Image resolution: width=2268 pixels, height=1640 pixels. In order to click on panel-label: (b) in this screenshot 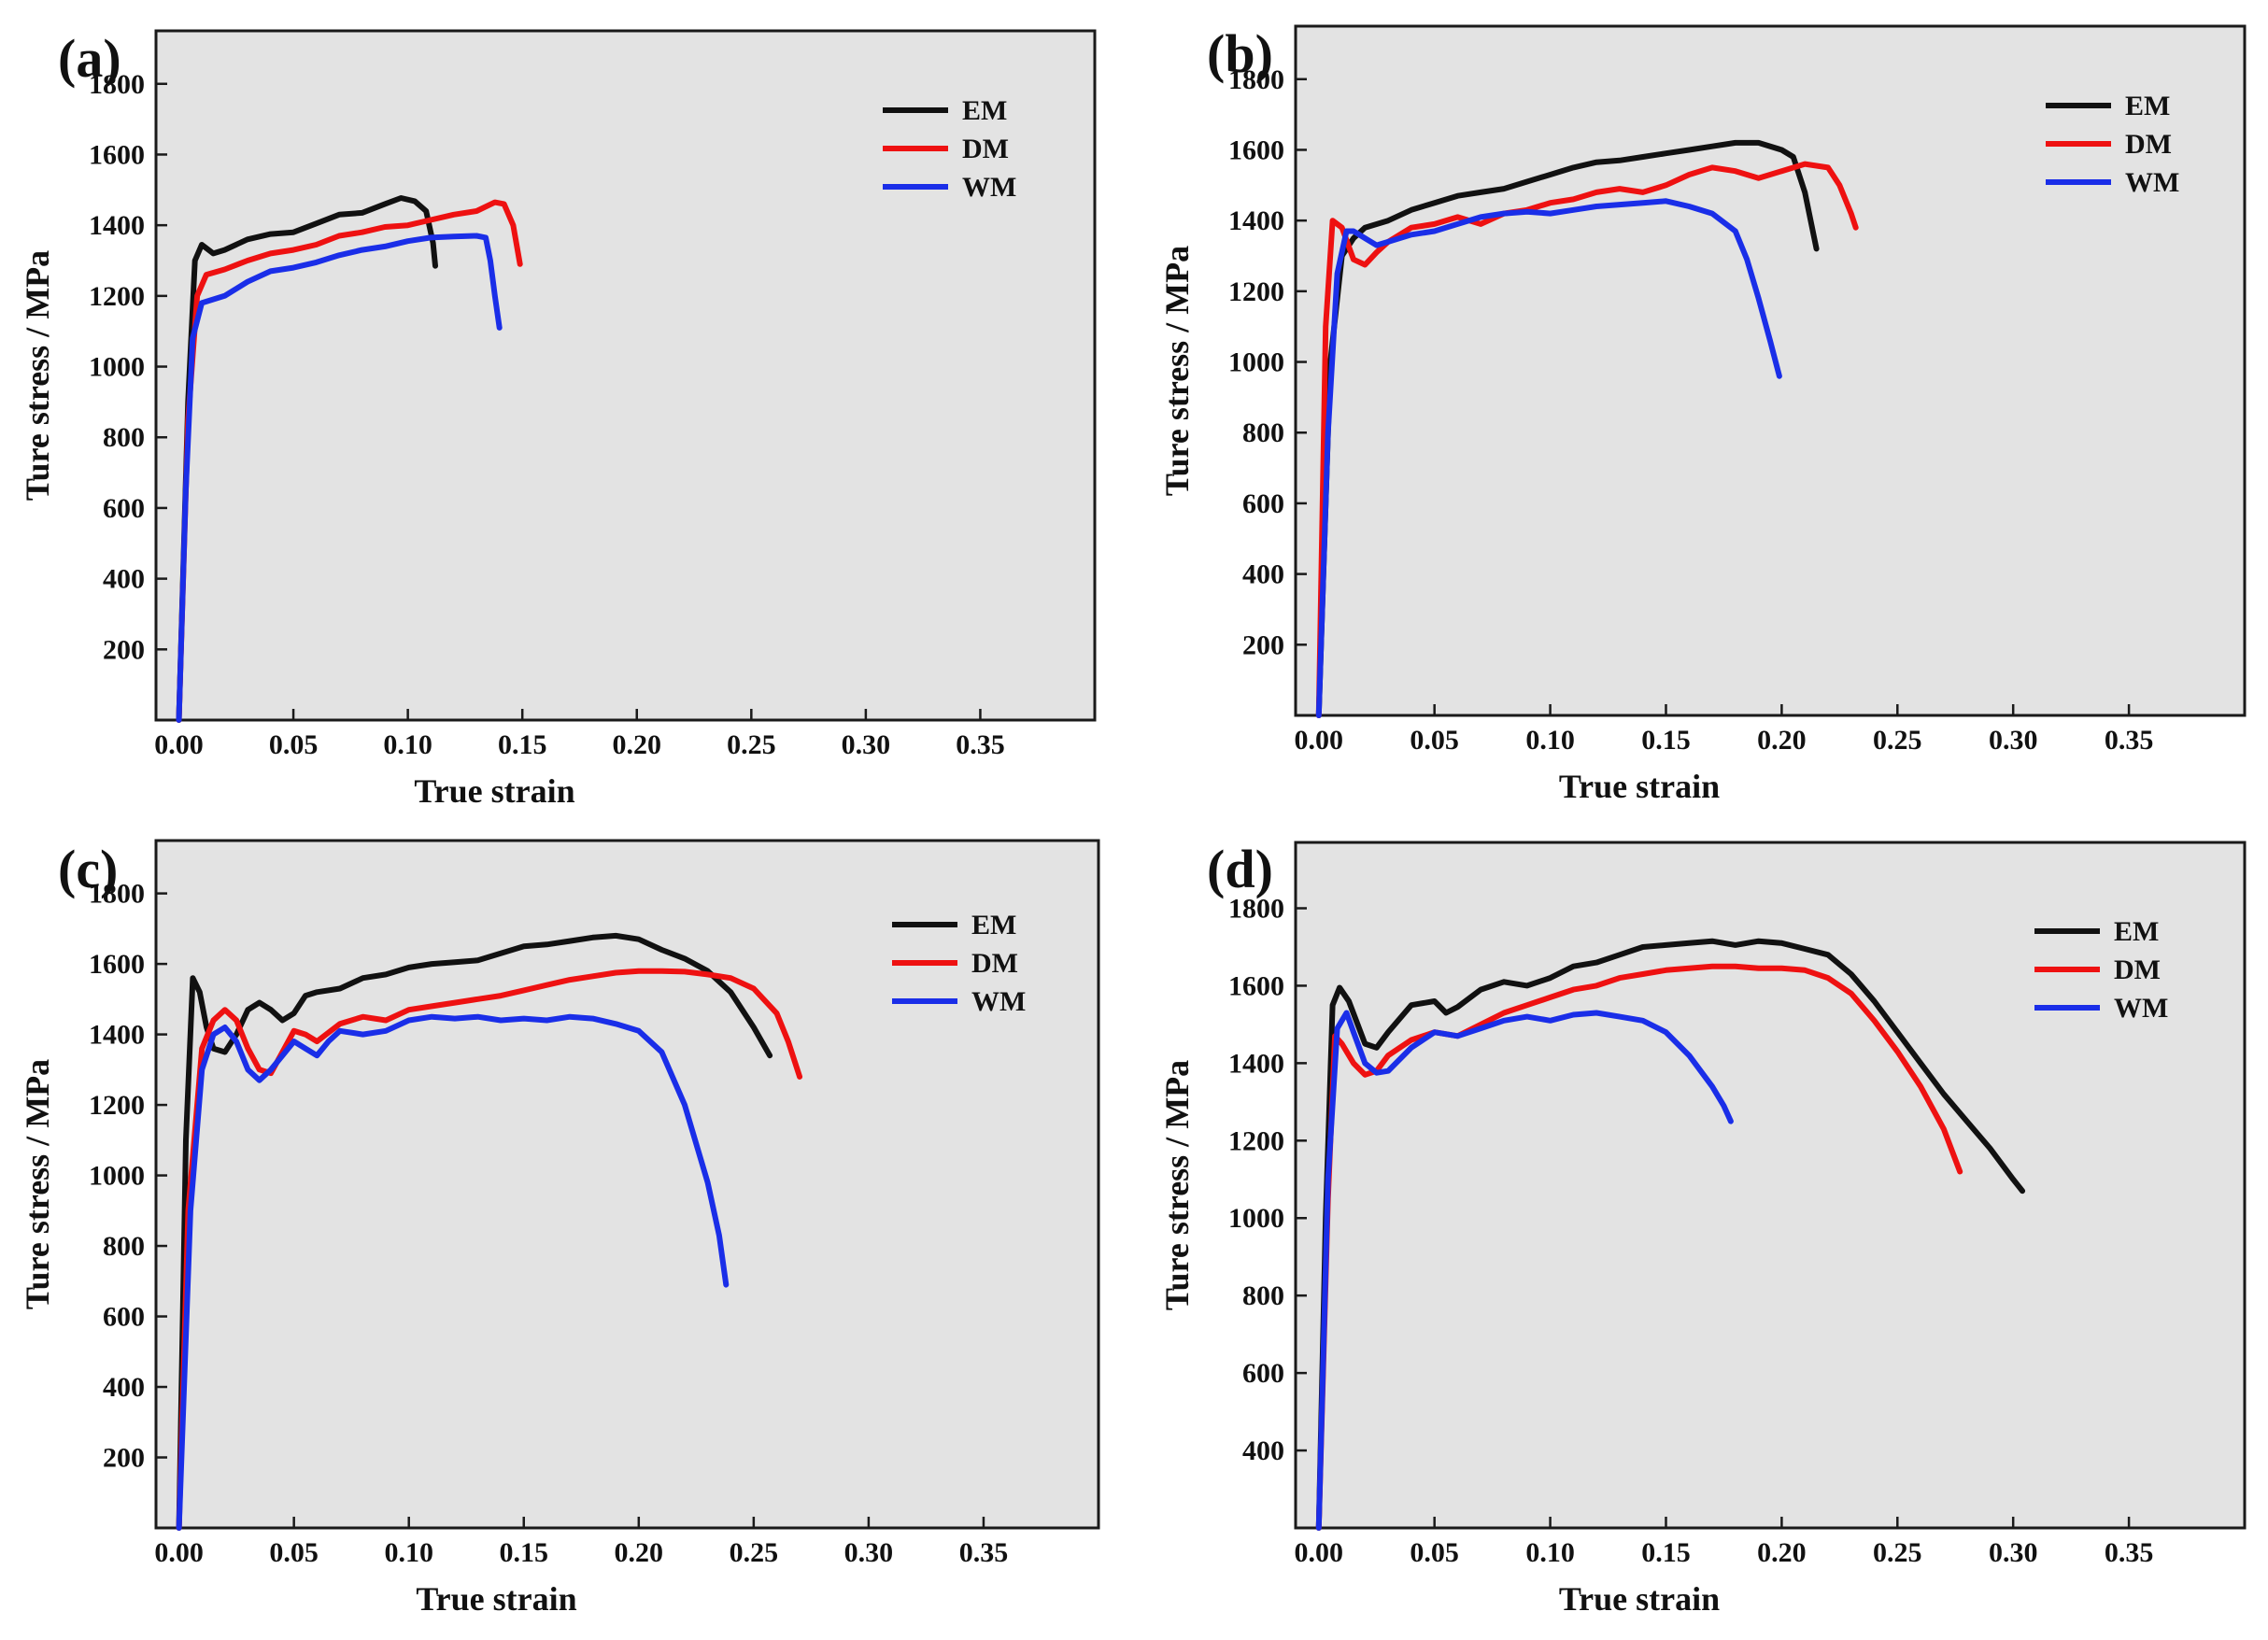, I will do `click(1240, 53)`.